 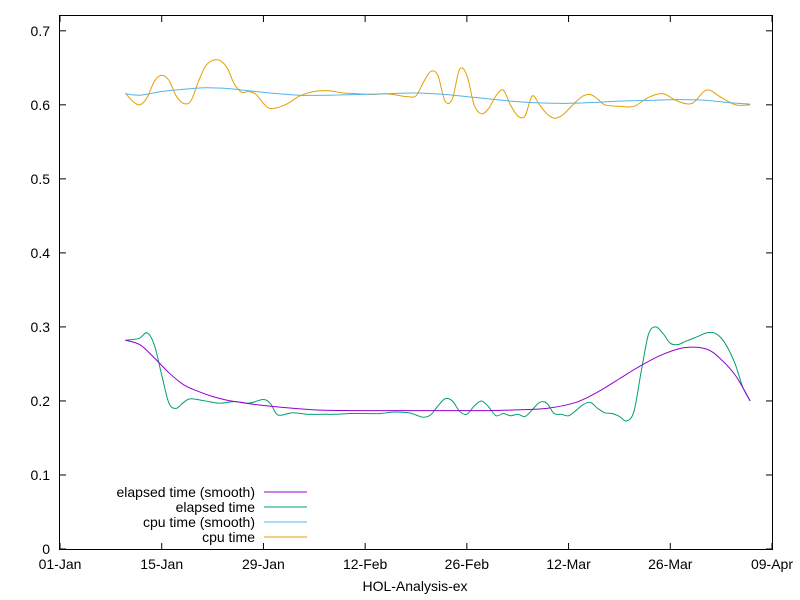 I want to click on x-tick-label: 29-Jan, so click(x=263, y=564).